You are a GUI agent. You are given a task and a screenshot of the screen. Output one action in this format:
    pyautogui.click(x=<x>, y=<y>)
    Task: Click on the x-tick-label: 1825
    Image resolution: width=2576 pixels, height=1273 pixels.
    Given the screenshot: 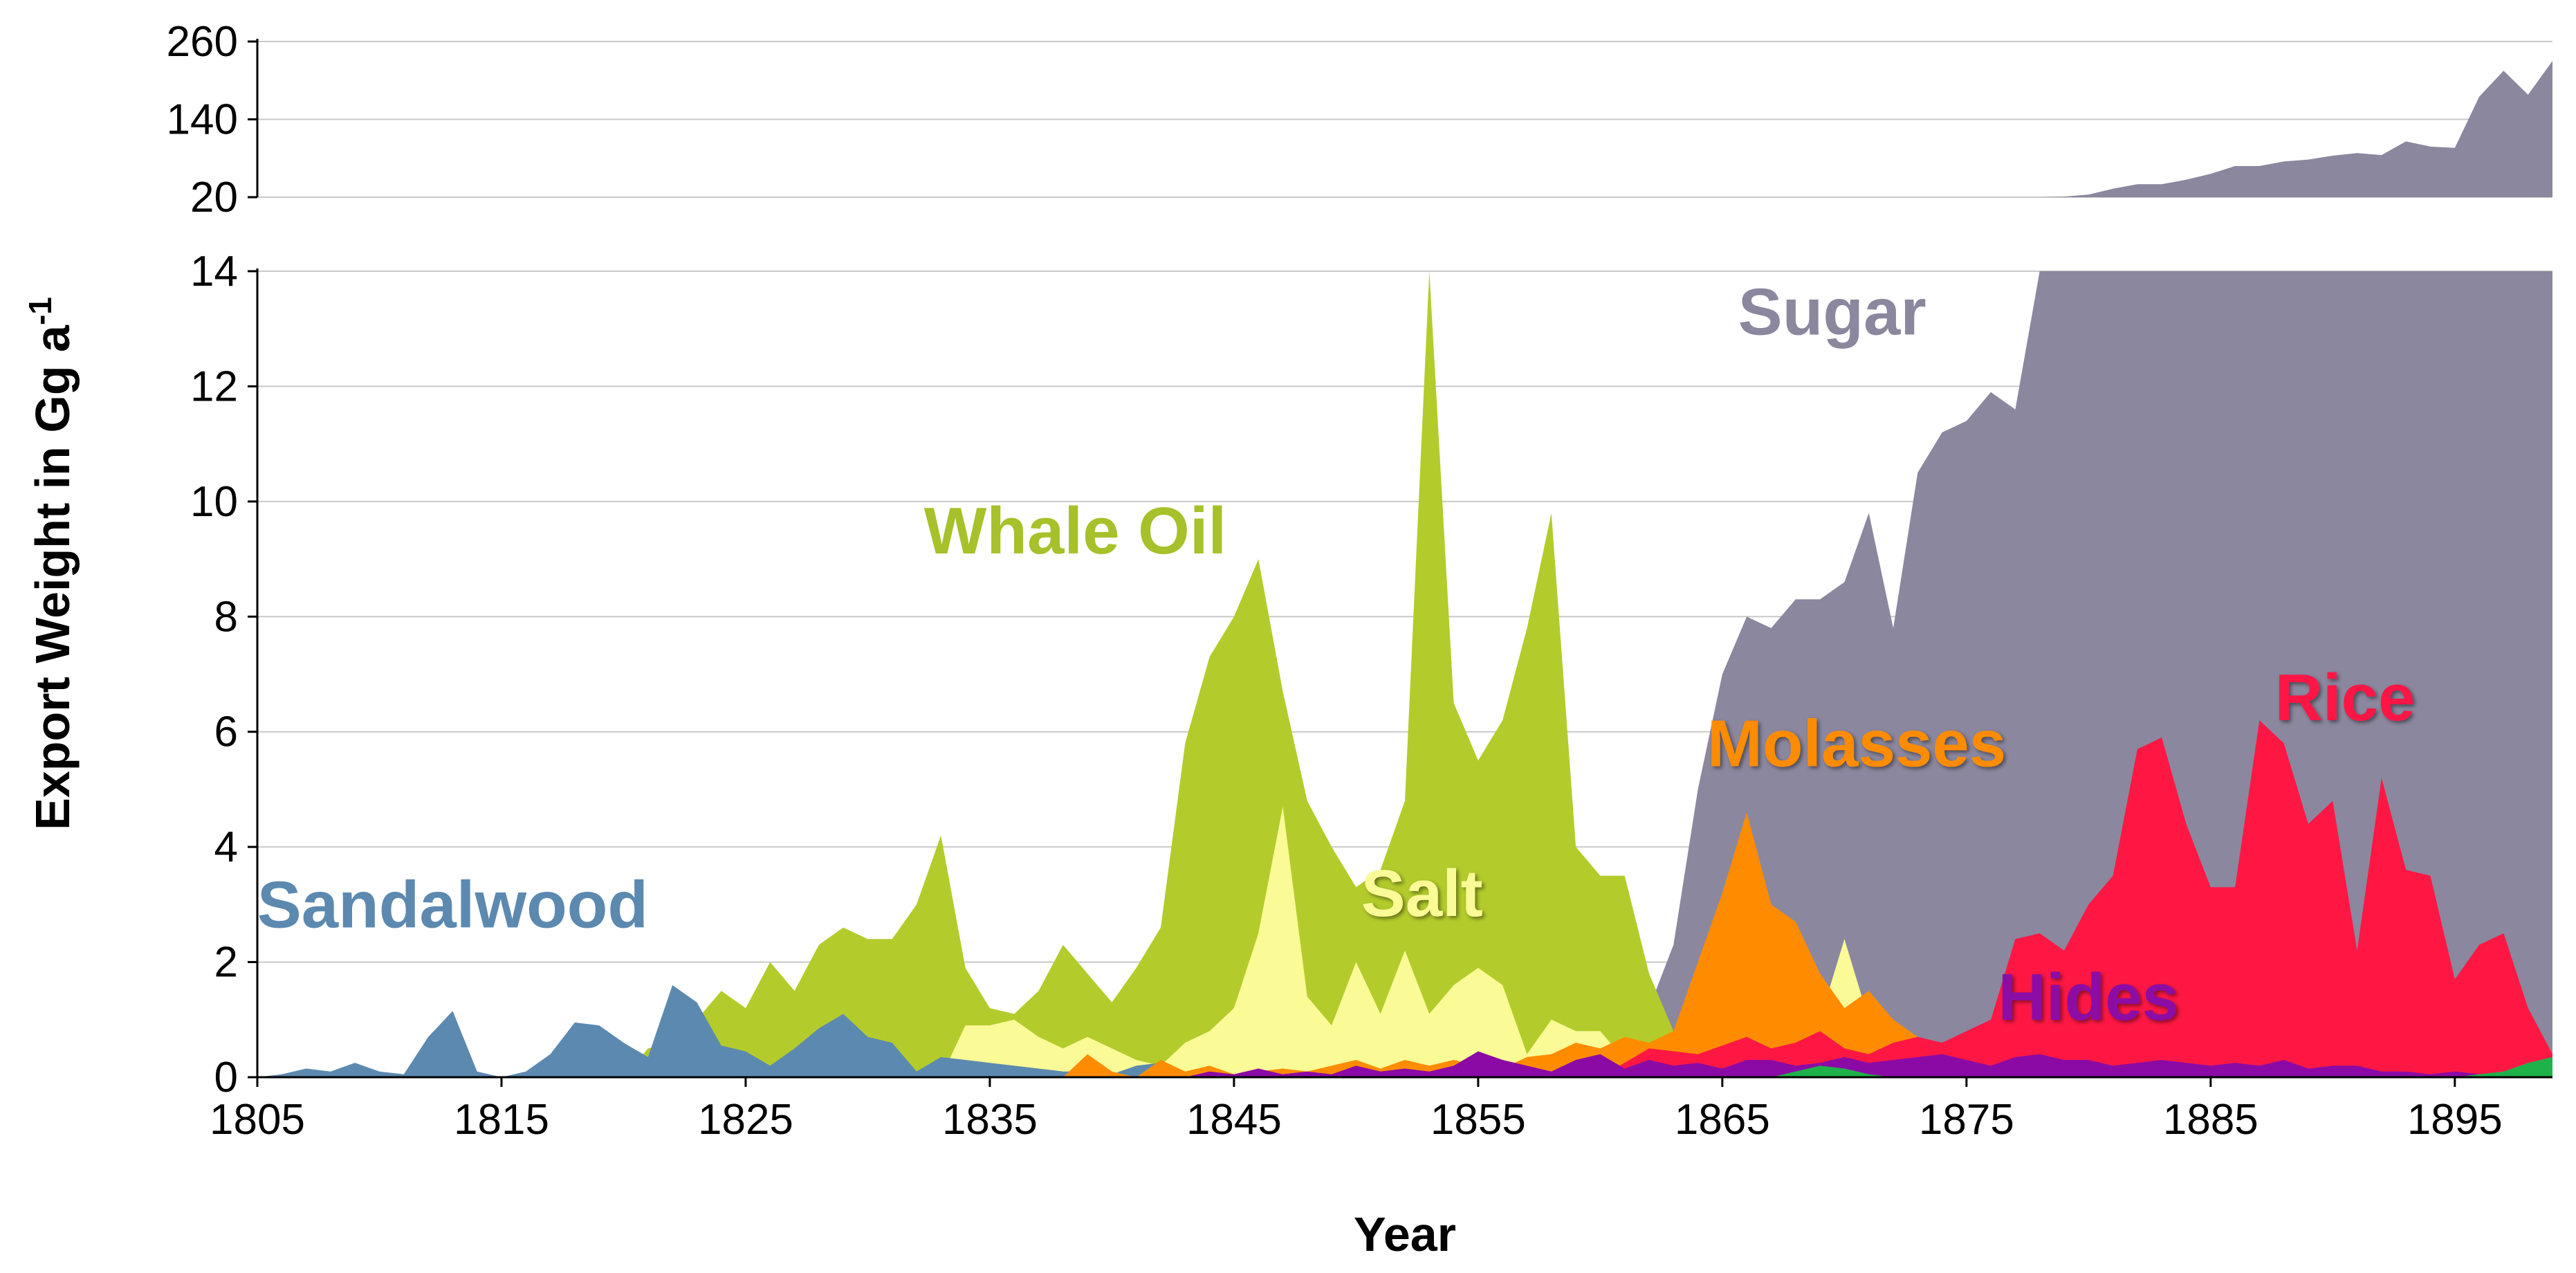 What is the action you would take?
    pyautogui.click(x=745, y=1120)
    